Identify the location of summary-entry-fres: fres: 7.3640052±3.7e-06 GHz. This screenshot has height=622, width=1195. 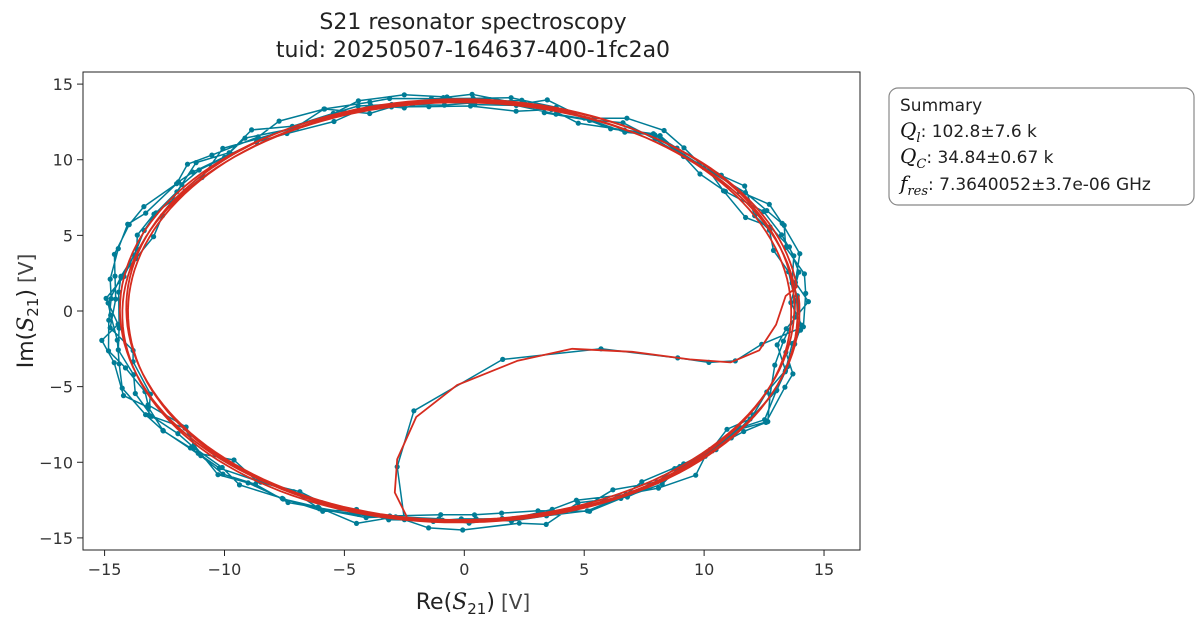
(1024, 185).